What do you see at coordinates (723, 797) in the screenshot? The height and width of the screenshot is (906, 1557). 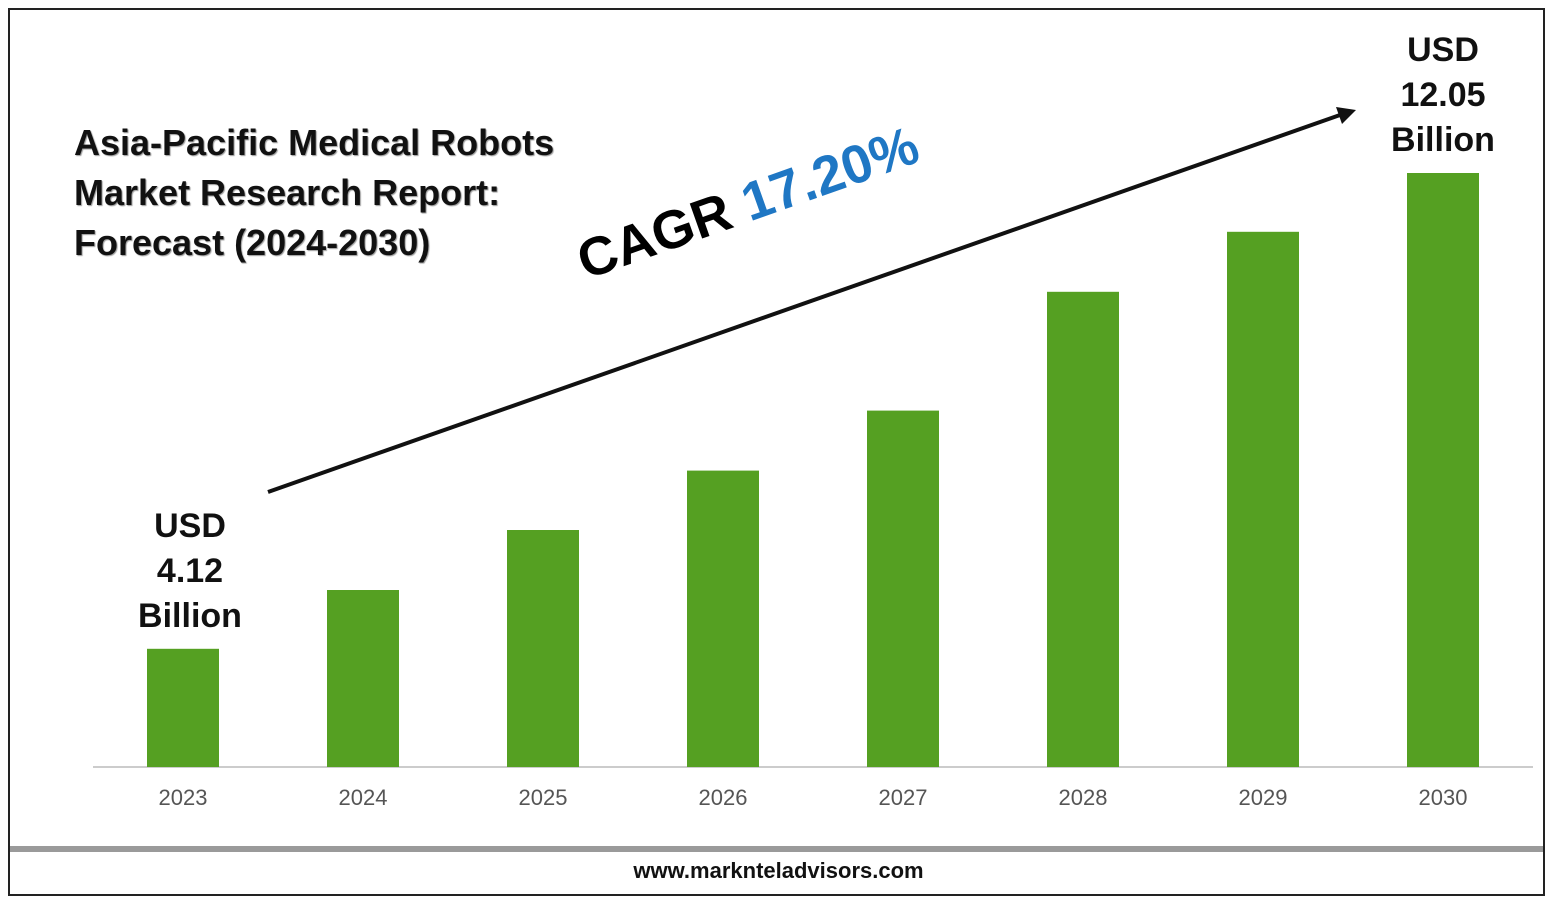 I see `x-tick-label: 2026` at bounding box center [723, 797].